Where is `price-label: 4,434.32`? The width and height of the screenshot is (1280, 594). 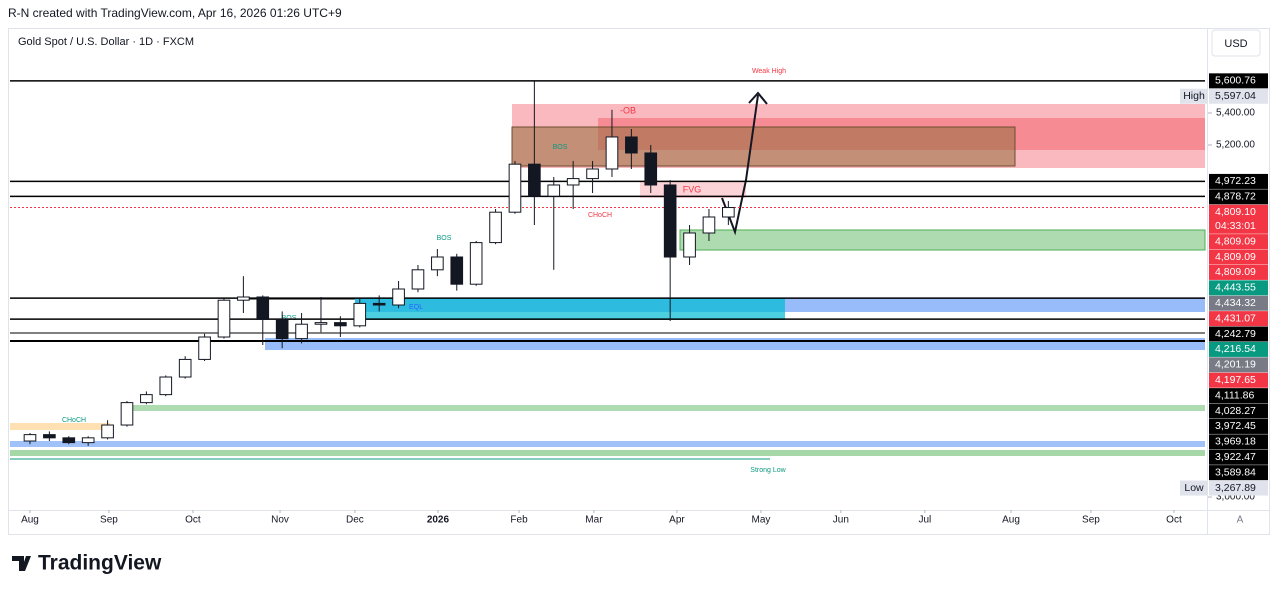 price-label: 4,434.32 is located at coordinates (1235, 303).